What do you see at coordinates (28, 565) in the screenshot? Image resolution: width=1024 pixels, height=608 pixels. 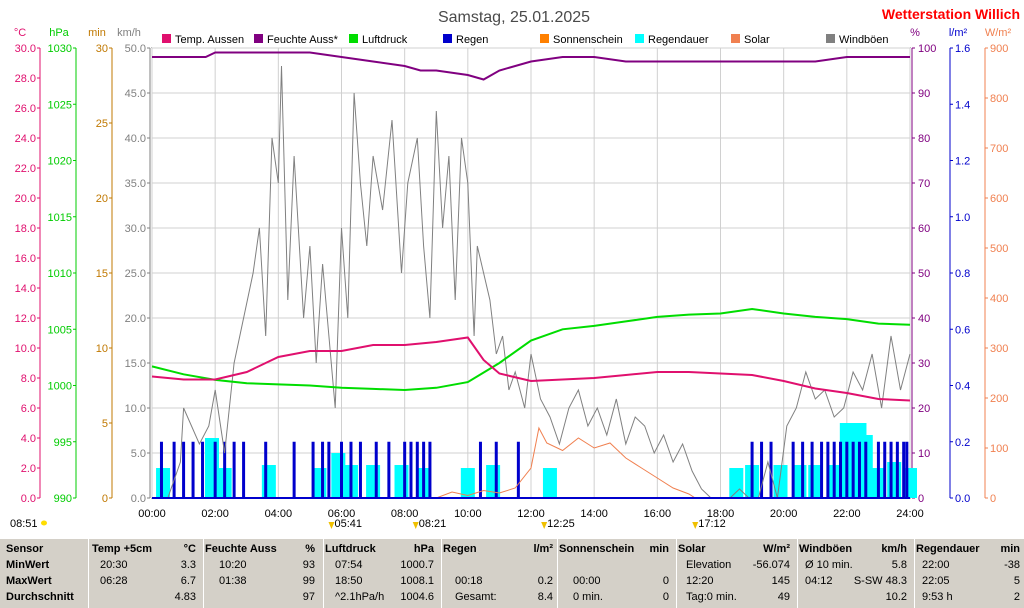 I see `stats-row-label: MinWert` at bounding box center [28, 565].